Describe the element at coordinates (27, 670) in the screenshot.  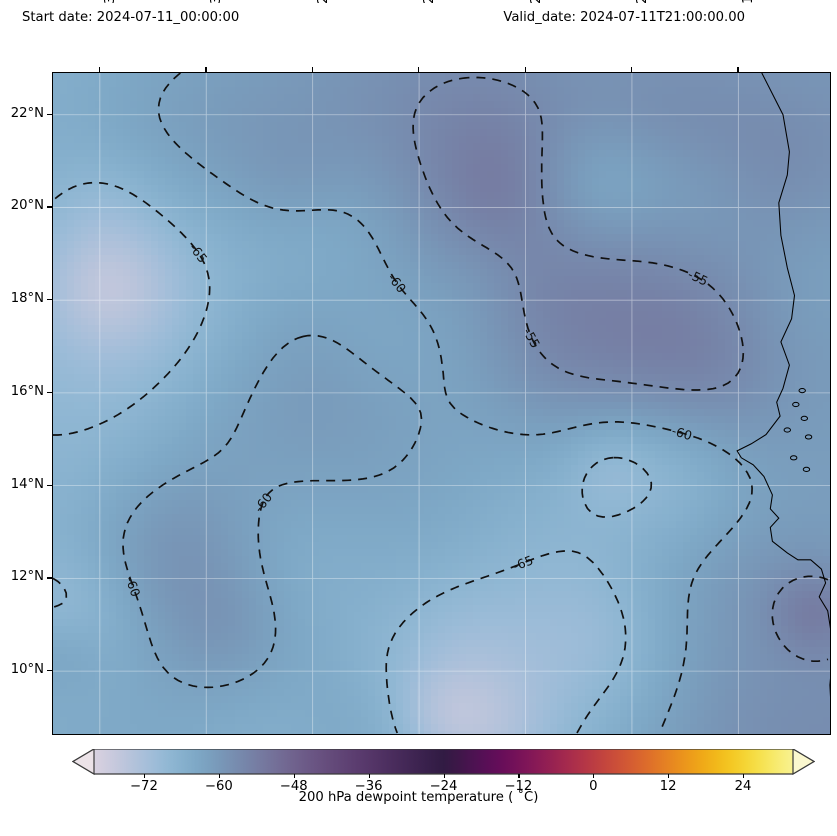
I see `latitude-tick-label: 10°N` at that location.